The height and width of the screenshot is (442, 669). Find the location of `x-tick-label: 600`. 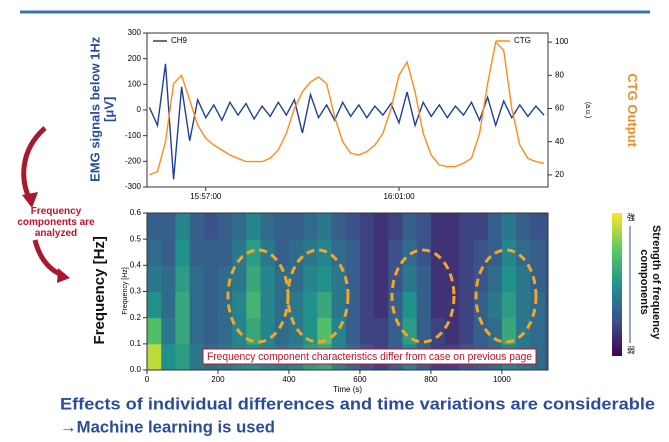

x-tick-label: 600 is located at coordinates (360, 379).